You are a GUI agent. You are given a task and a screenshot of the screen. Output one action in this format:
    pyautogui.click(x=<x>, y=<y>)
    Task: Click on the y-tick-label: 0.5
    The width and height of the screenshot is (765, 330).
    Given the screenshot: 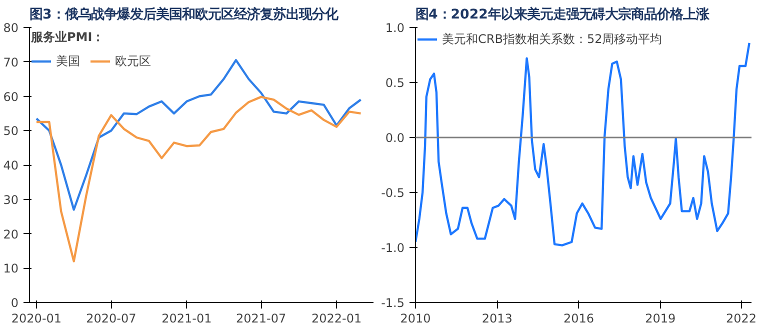 What is the action you would take?
    pyautogui.click(x=395, y=83)
    